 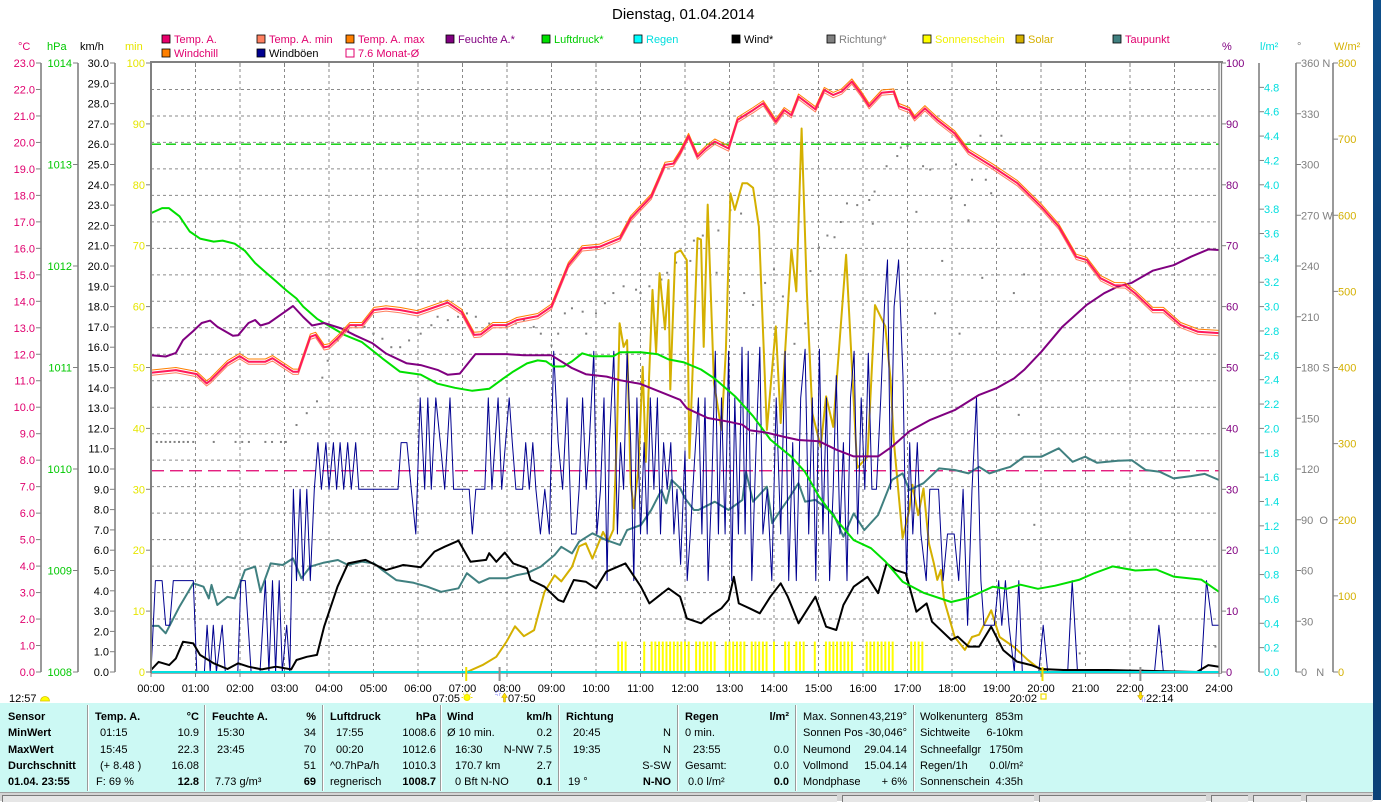 What do you see at coordinates (662, 40) in the screenshot?
I see `legend-label: Regen` at bounding box center [662, 40].